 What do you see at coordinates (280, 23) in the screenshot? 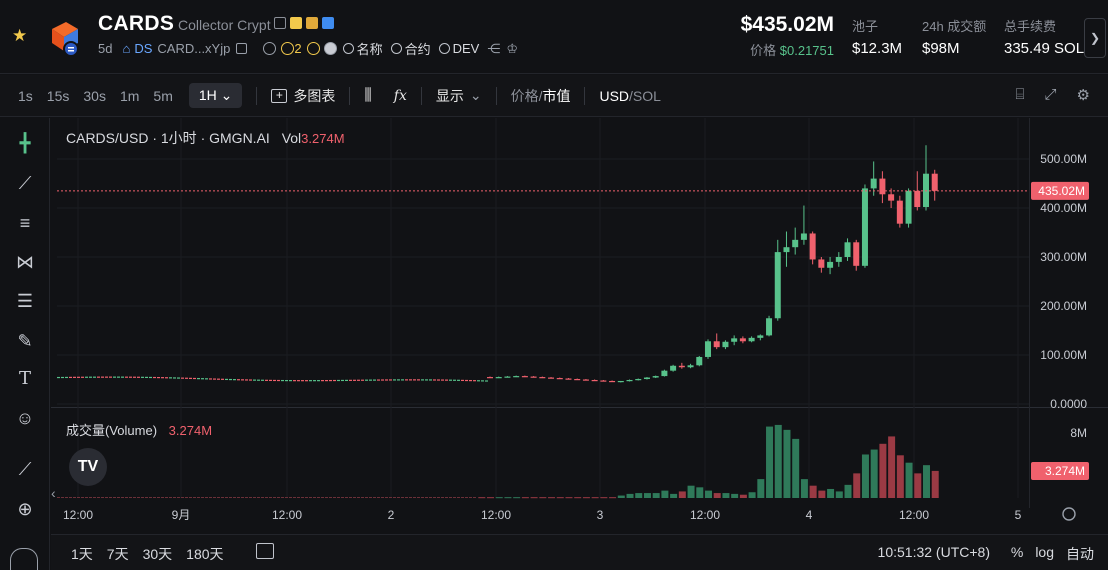
I see `edit-icon` at bounding box center [280, 23].